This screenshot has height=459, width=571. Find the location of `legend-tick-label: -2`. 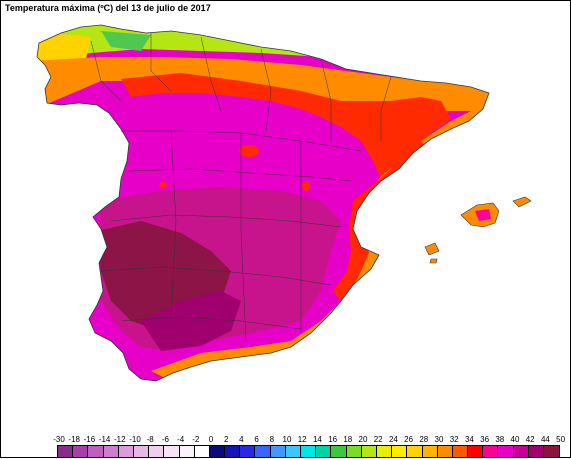

legend-tick-label: -2 is located at coordinates (196, 439).